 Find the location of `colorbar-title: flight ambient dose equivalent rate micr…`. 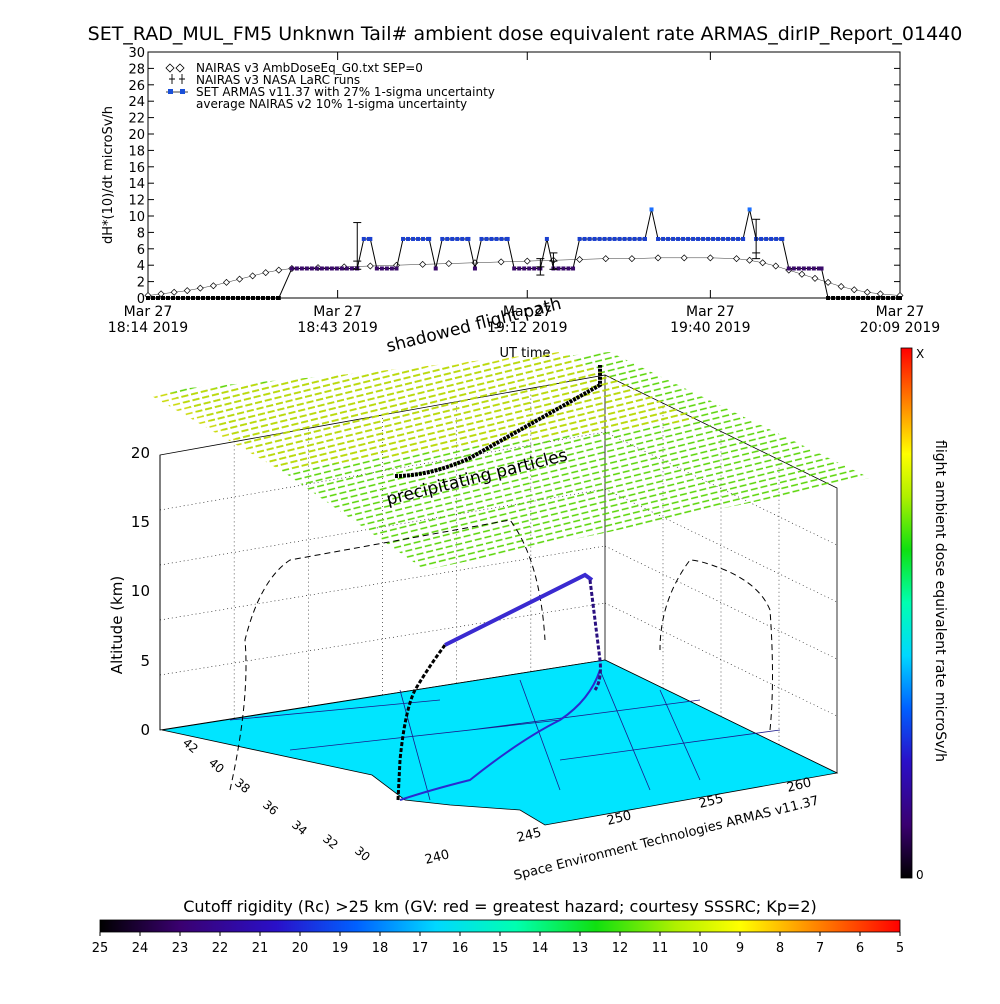

colorbar-title: flight ambient dose equivalent rate micr… is located at coordinates (940, 601).